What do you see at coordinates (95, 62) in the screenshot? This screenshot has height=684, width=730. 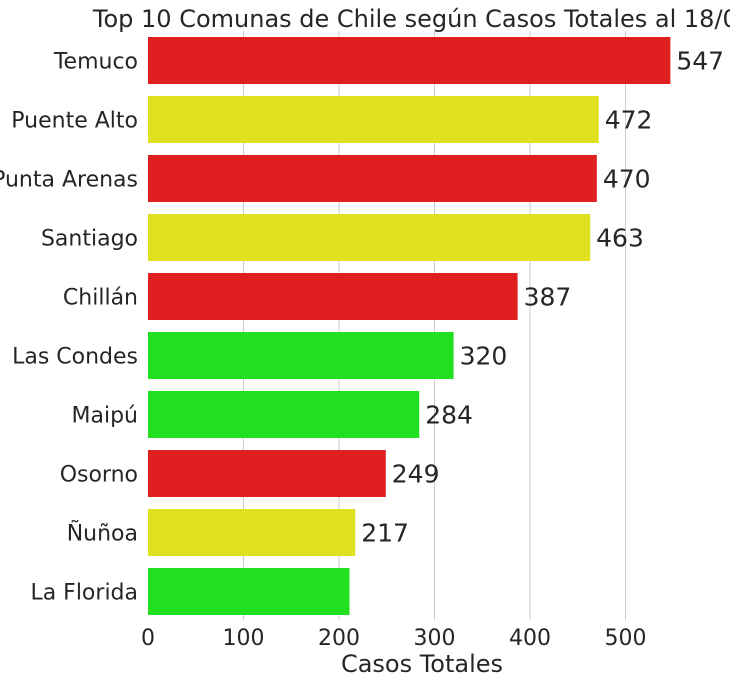 I see `category-label: Temuco` at bounding box center [95, 62].